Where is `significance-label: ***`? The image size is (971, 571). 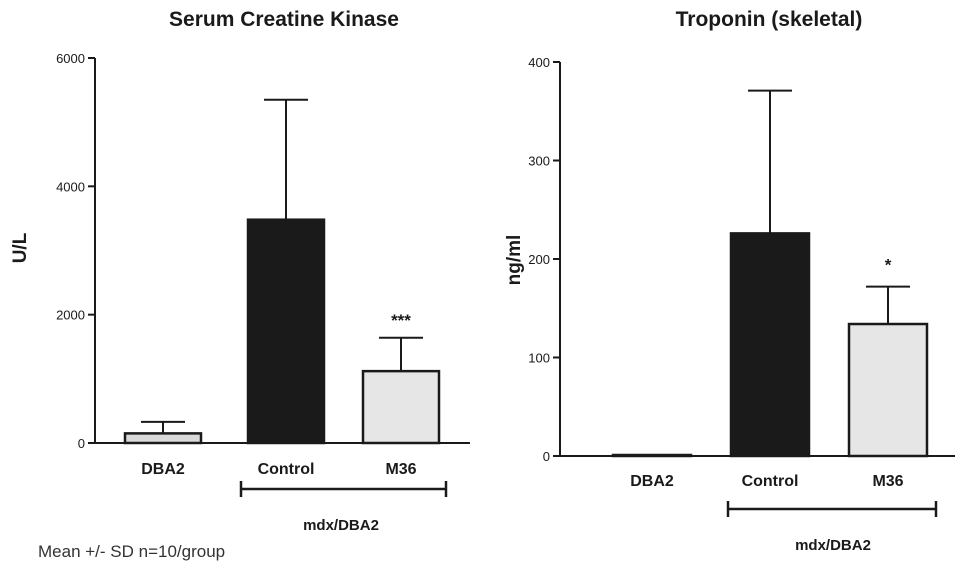
significance-label: *** is located at coordinates (401, 320).